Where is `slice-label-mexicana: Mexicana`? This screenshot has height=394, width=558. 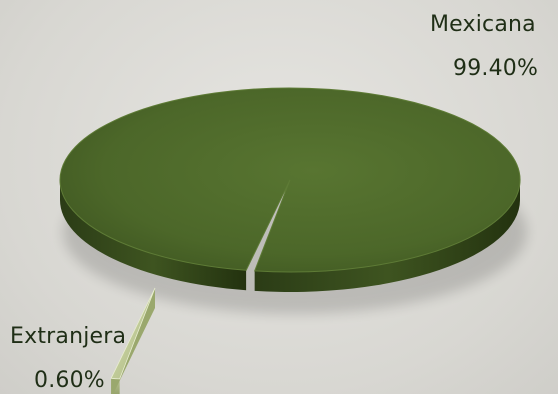
slice-label-mexicana: Mexicana is located at coordinates (483, 24).